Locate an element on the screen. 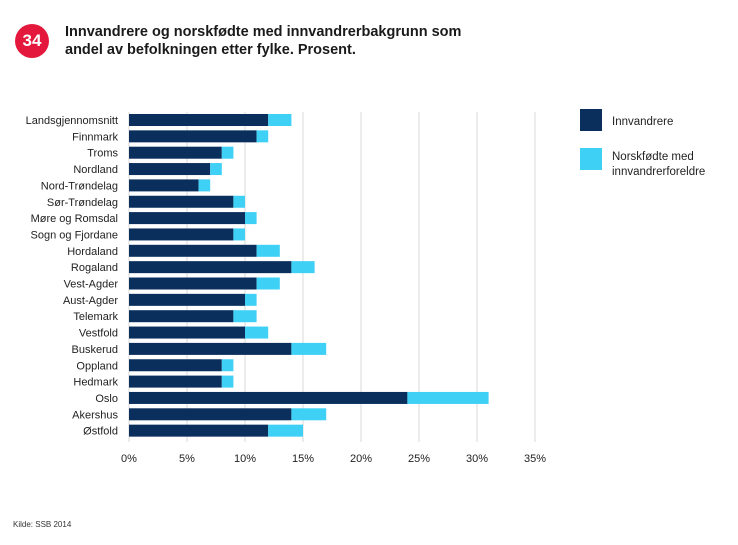  category-label: Nordland is located at coordinates (95, 170).